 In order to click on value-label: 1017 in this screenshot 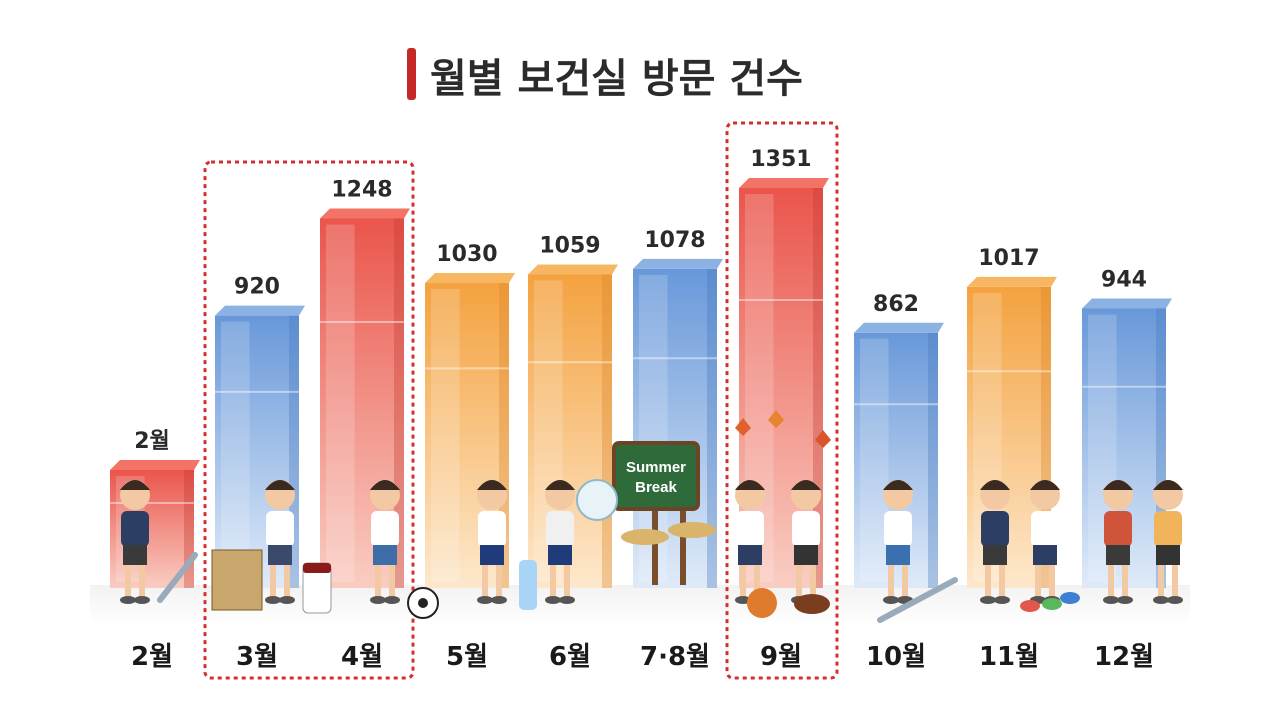, I will do `click(1008, 258)`.